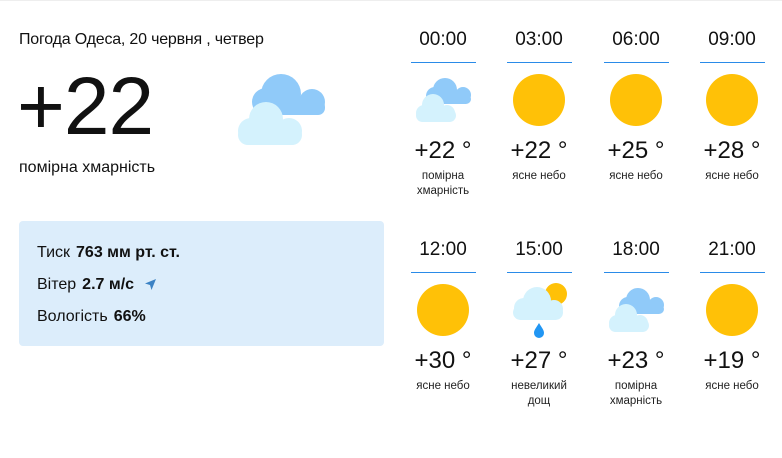  I want to click on hourly-forecast-item: 03:00 +22 ° ясне небо, so click(539, 106).